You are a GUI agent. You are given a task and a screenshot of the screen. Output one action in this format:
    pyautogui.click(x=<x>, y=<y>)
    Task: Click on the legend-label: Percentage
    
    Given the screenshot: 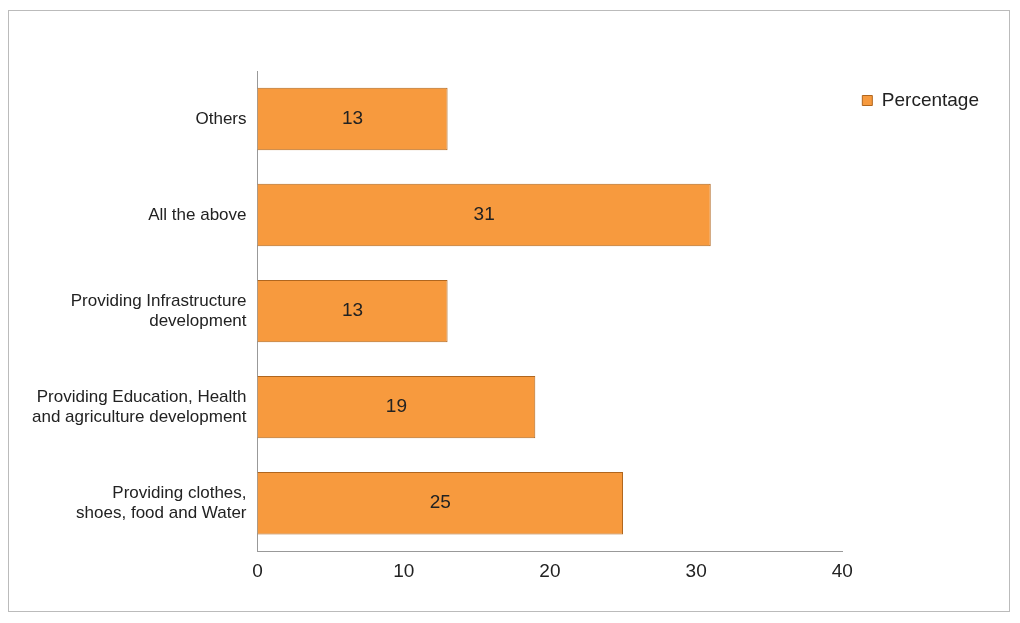 What is the action you would take?
    pyautogui.click(x=930, y=99)
    